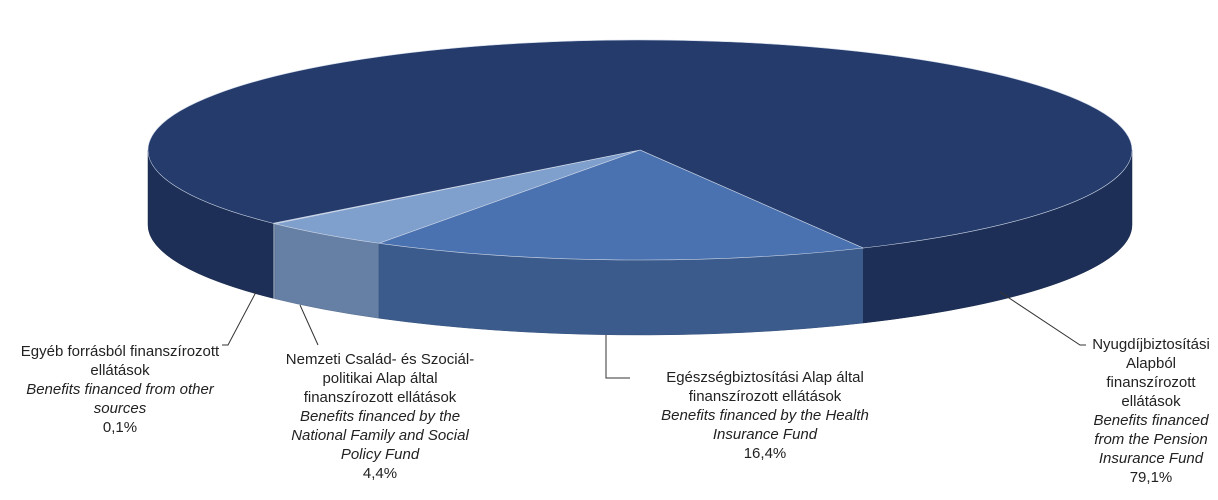  I want to click on value-label: 0,1%, so click(120, 427).